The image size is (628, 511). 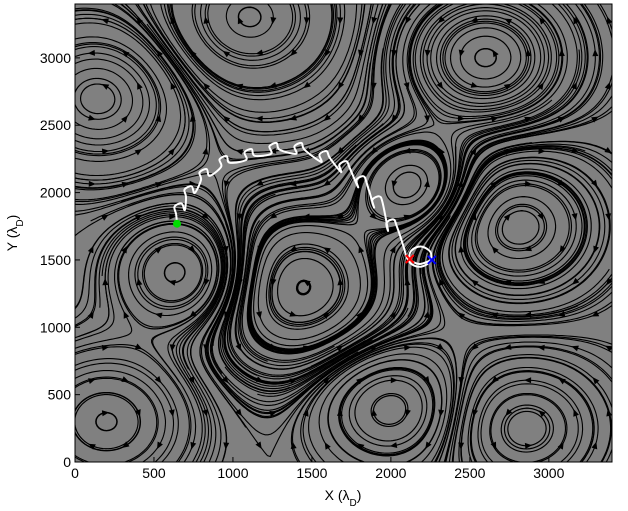 I want to click on y-tick-label: 2500, so click(x=55, y=125).